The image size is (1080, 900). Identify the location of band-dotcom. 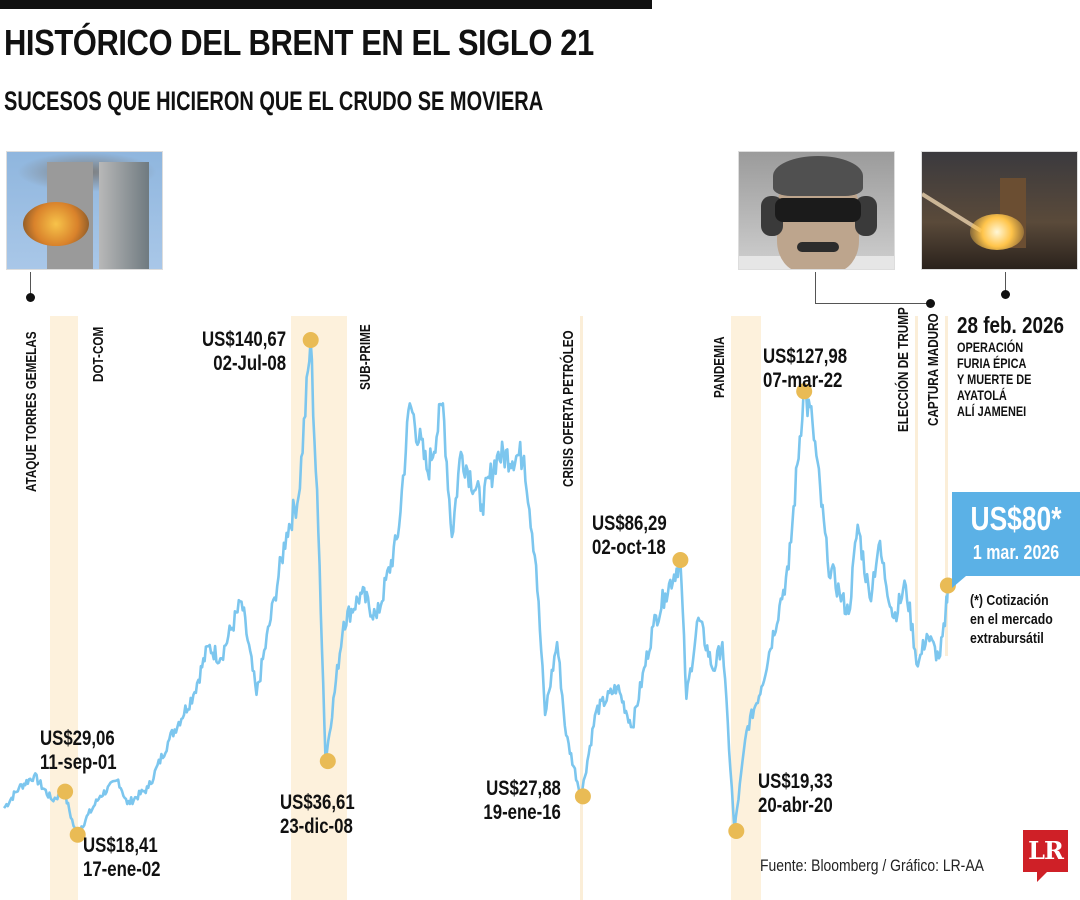
(64, 608).